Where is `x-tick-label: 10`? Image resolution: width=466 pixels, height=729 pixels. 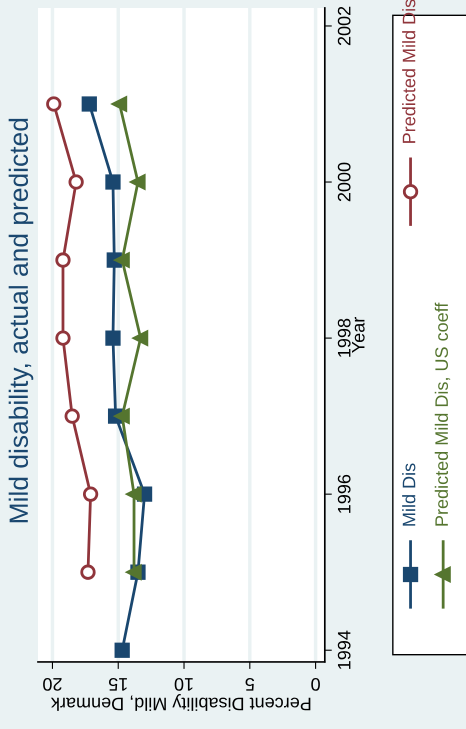
x-tick-label: 10 is located at coordinates (183, 684).